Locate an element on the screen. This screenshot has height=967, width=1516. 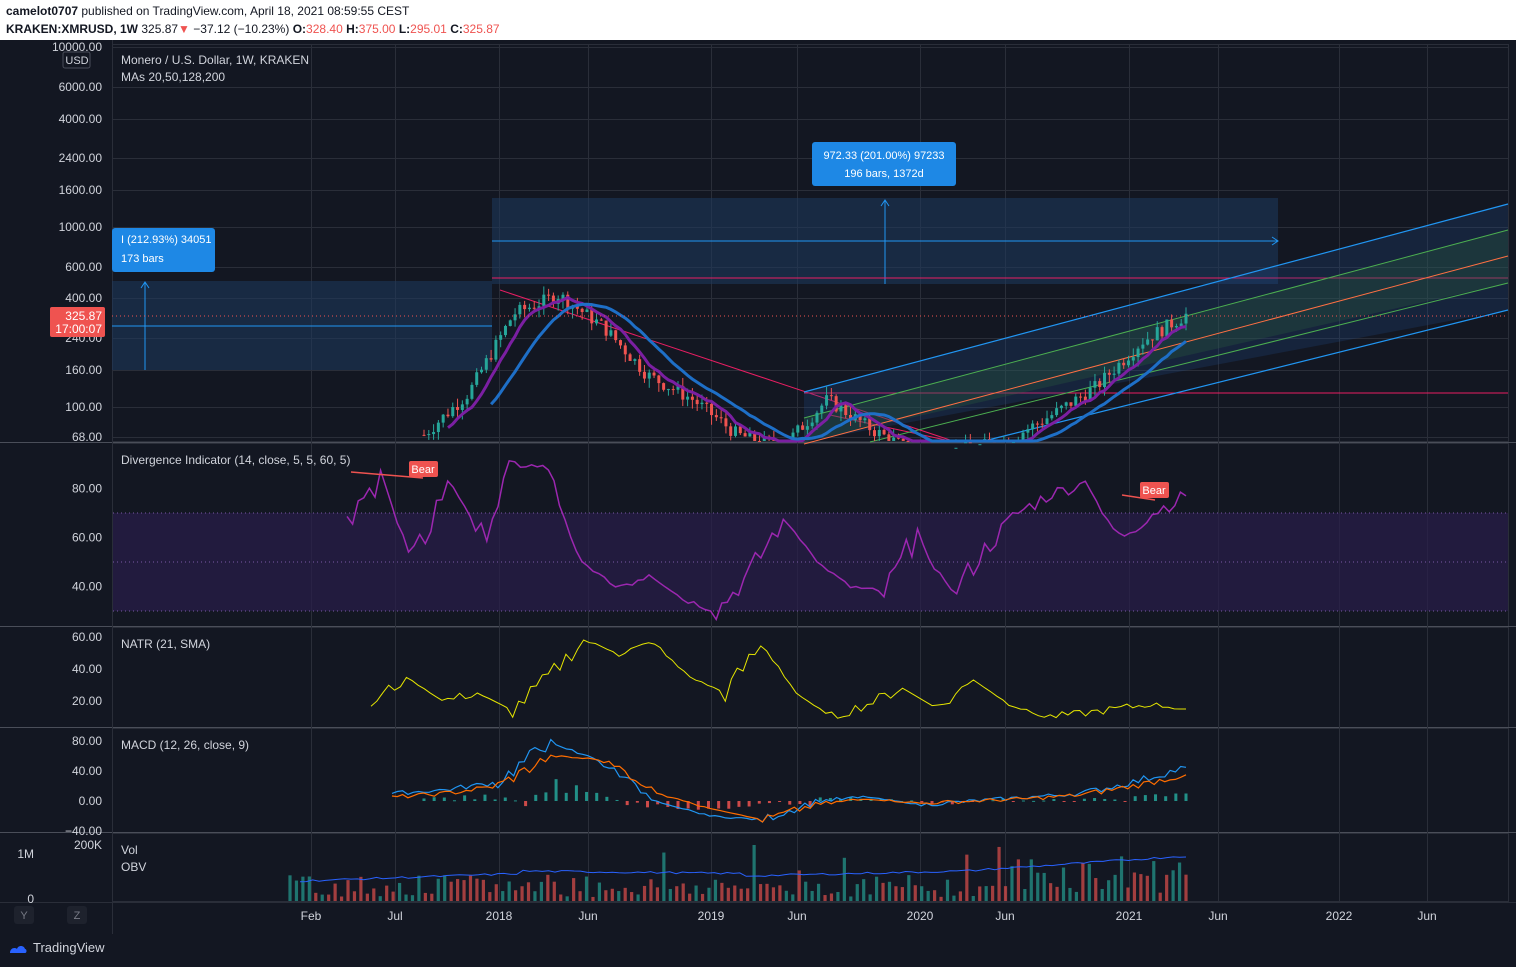
divergence-line is located at coordinates (766, 540).